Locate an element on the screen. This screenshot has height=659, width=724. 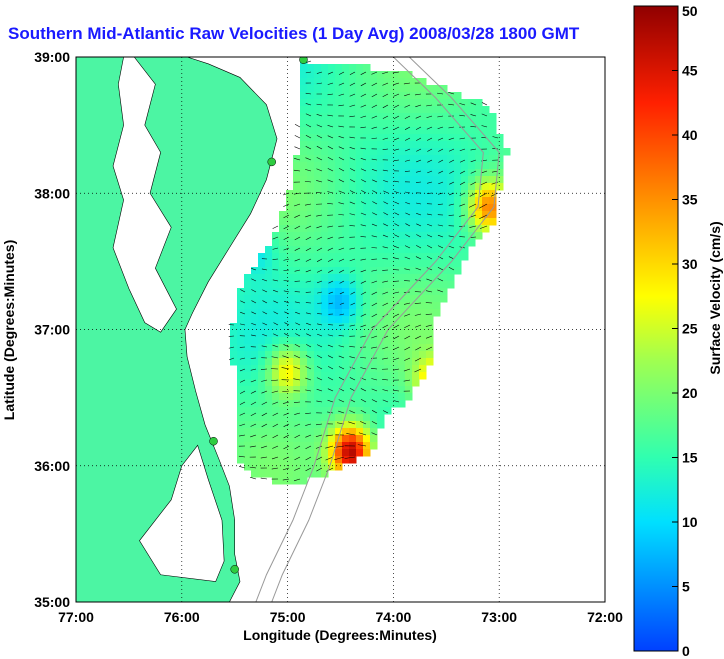
radar-station is located at coordinates (213, 441).